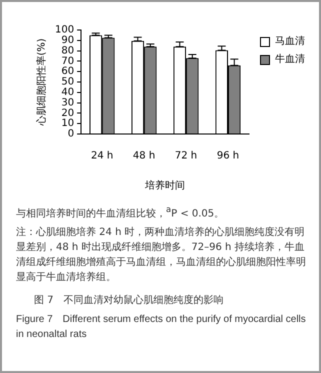 The width and height of the screenshot is (321, 373). I want to click on x-axis-title: 培养时间, so click(165, 186).